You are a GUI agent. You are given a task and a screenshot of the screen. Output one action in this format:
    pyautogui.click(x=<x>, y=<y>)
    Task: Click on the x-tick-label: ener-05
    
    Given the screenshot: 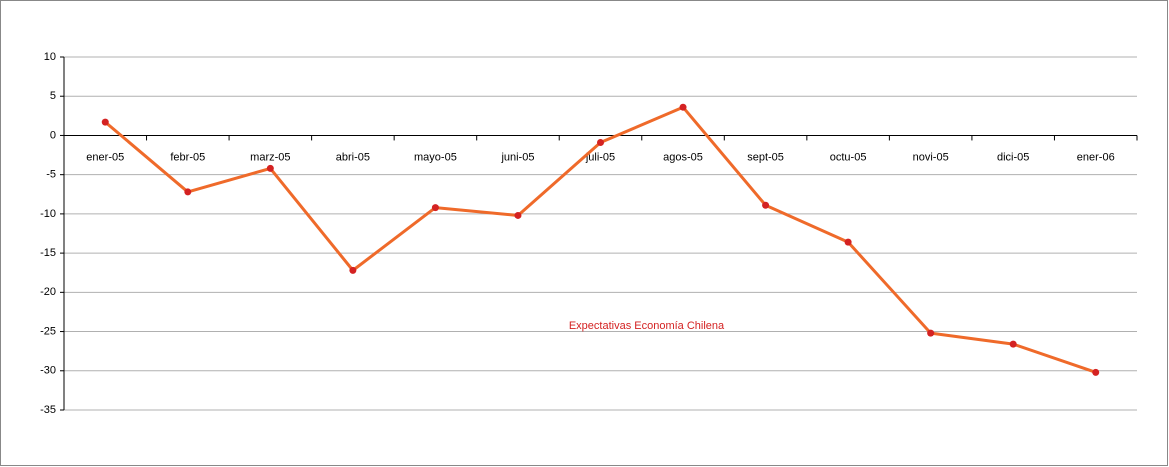 What is the action you would take?
    pyautogui.click(x=105, y=157)
    